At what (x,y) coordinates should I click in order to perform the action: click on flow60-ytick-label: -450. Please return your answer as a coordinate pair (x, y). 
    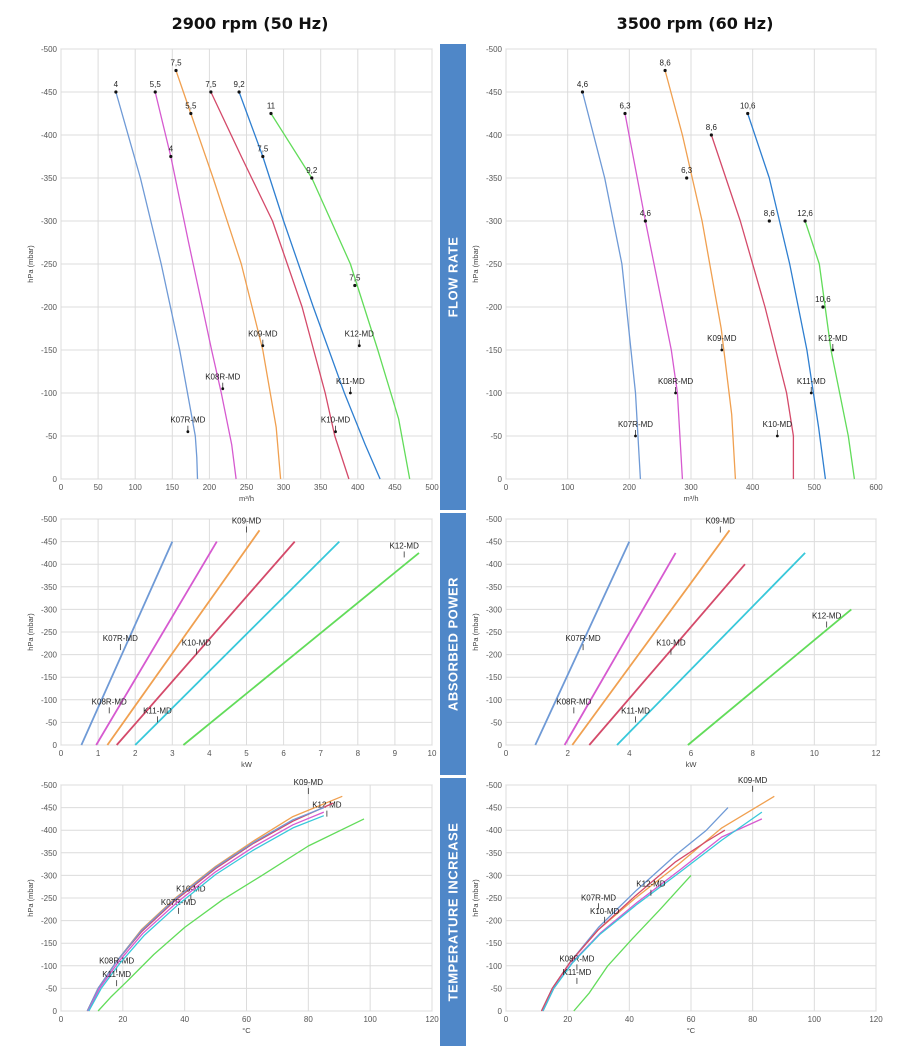
    Looking at the image, I should click on (494, 92).